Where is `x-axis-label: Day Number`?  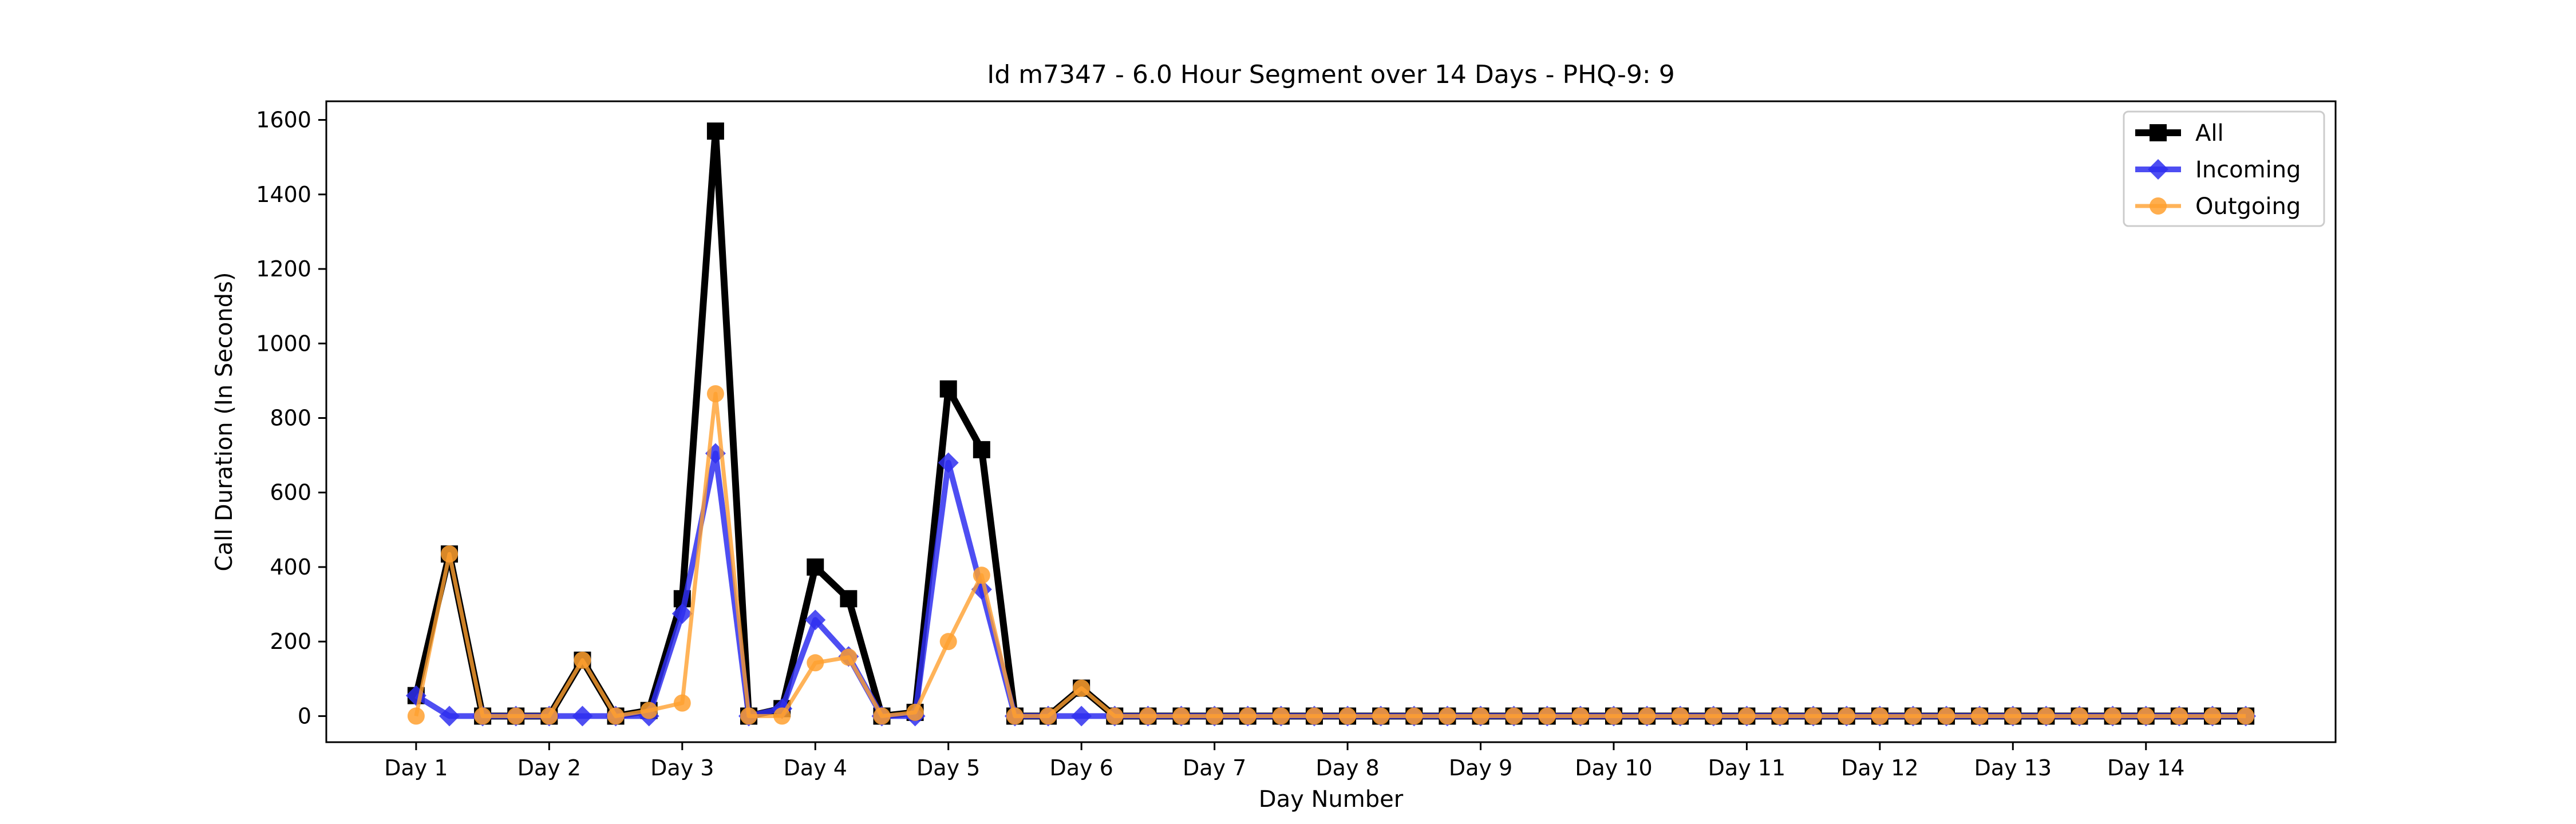
x-axis-label: Day Number is located at coordinates (1331, 799).